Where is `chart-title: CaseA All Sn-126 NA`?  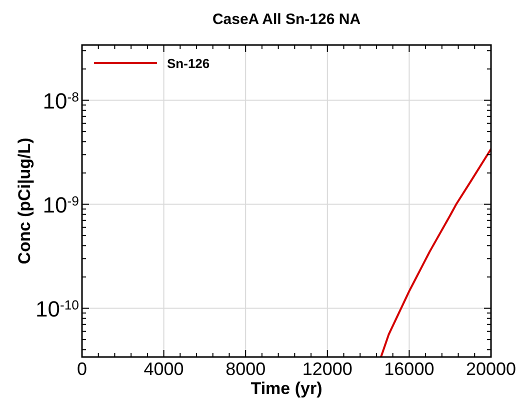
chart-title: CaseA All Sn-126 NA is located at coordinates (286, 19).